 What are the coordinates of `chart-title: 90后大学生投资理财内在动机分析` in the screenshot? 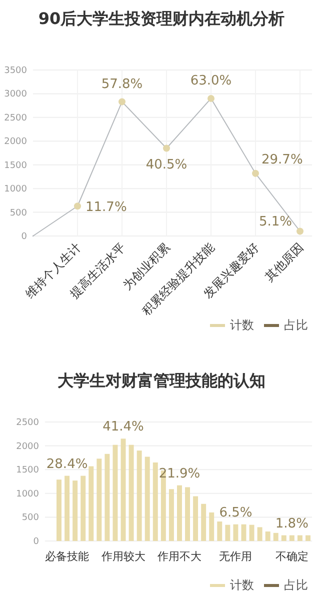 It's located at (161, 18).